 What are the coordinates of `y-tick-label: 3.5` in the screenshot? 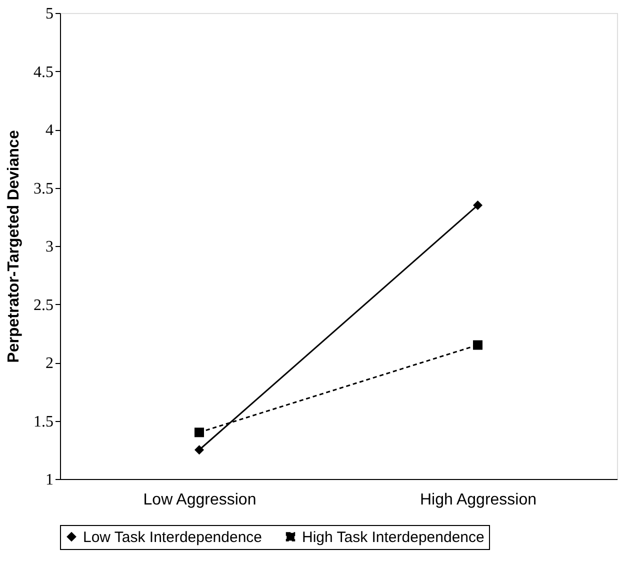 It's located at (44, 189).